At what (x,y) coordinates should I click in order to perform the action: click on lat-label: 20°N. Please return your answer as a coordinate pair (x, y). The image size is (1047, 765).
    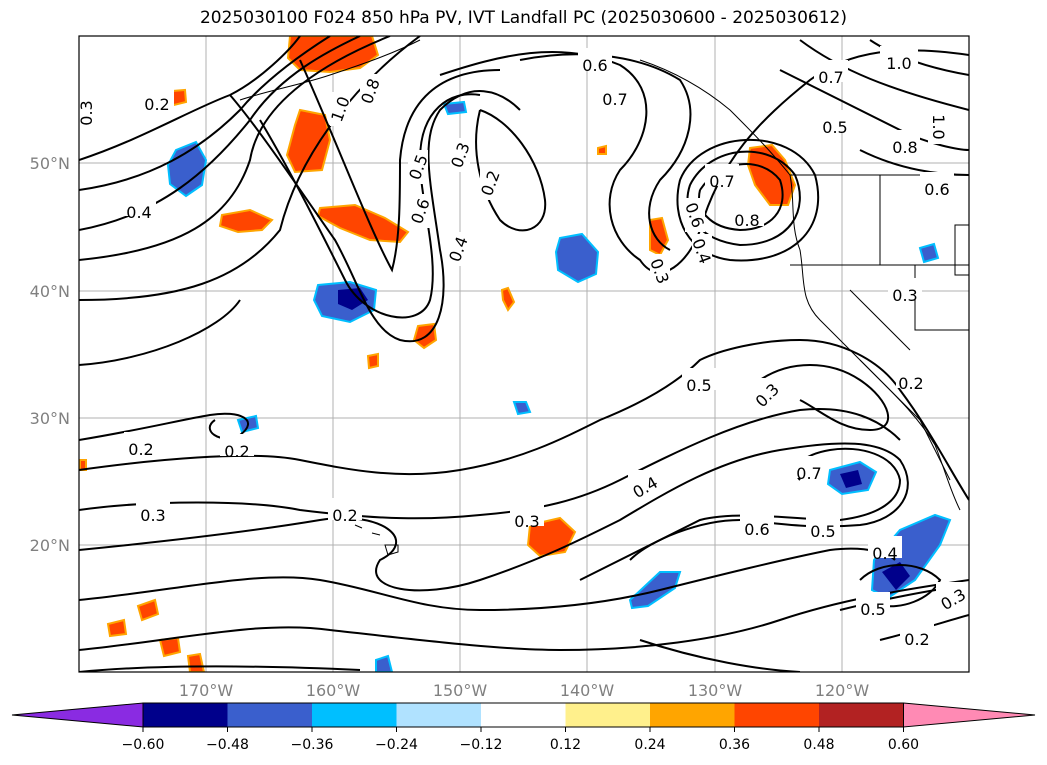
    Looking at the image, I should click on (50, 545).